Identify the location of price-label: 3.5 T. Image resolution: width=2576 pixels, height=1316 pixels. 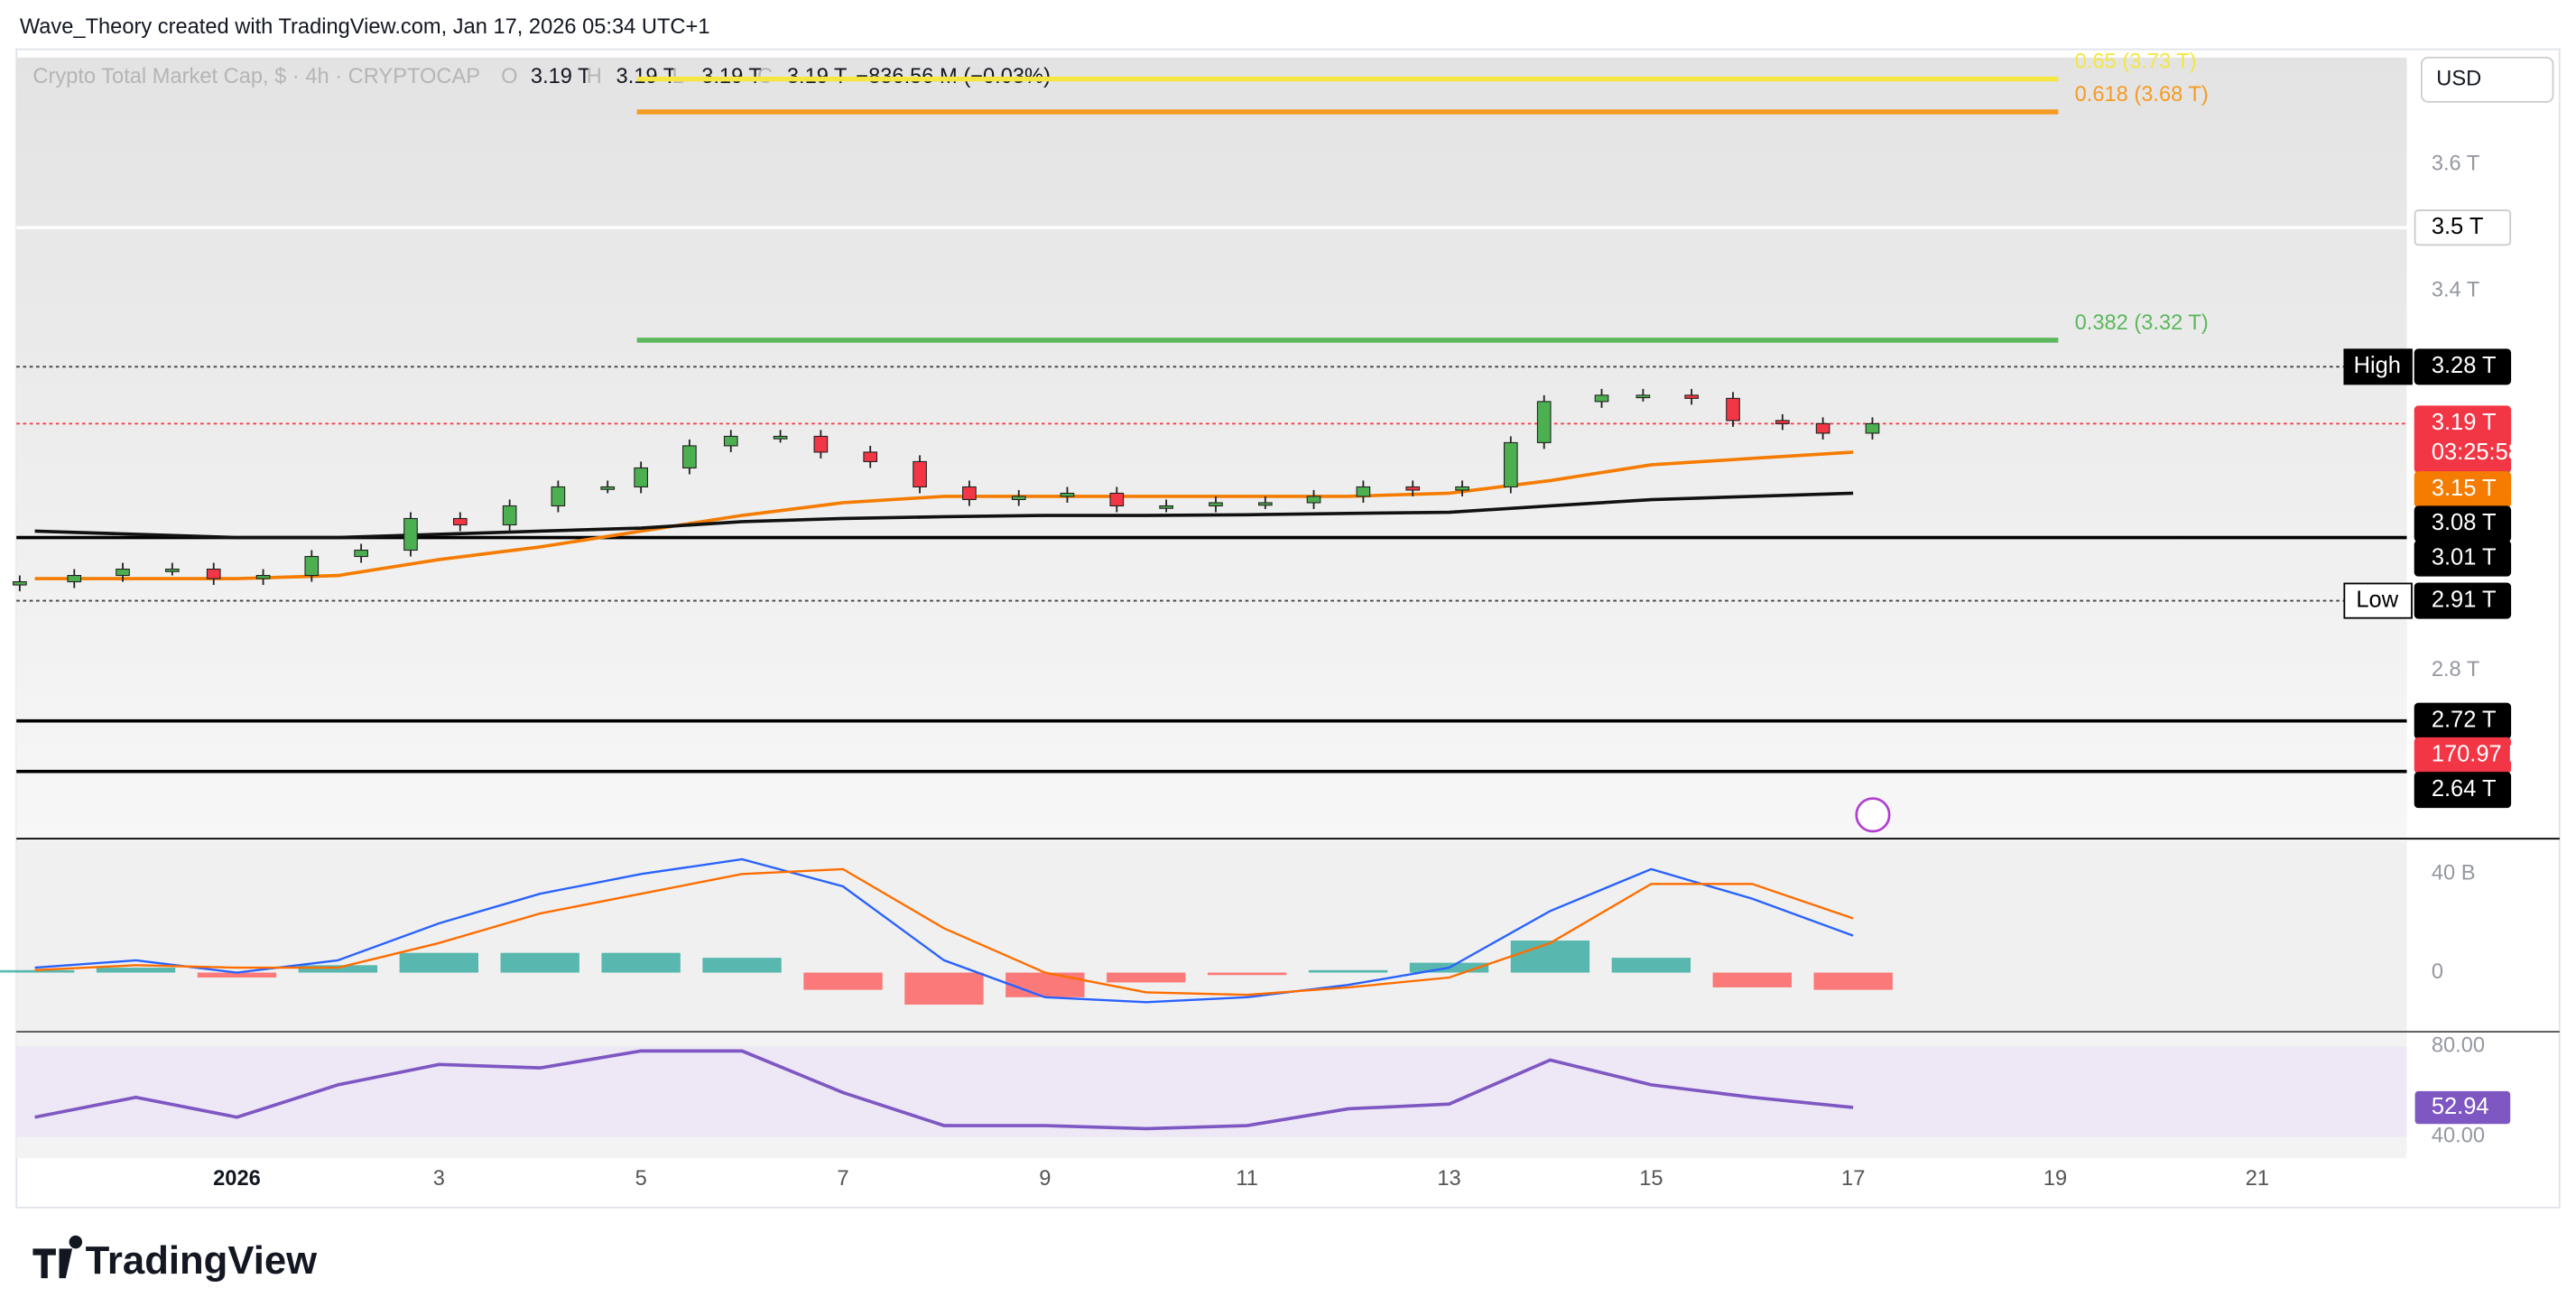
(2458, 227).